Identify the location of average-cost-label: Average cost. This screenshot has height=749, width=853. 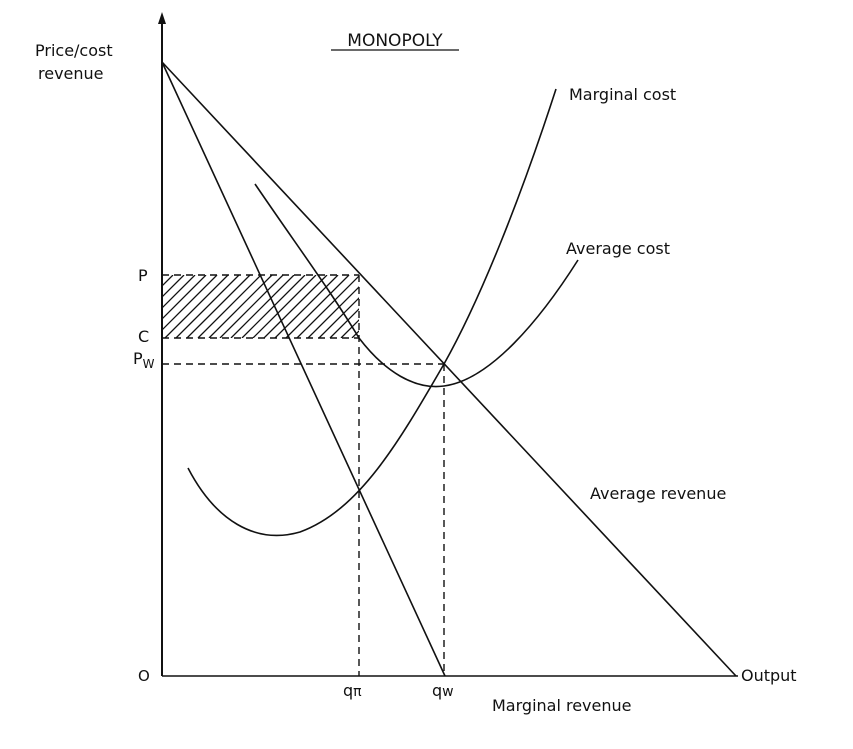
(618, 248).